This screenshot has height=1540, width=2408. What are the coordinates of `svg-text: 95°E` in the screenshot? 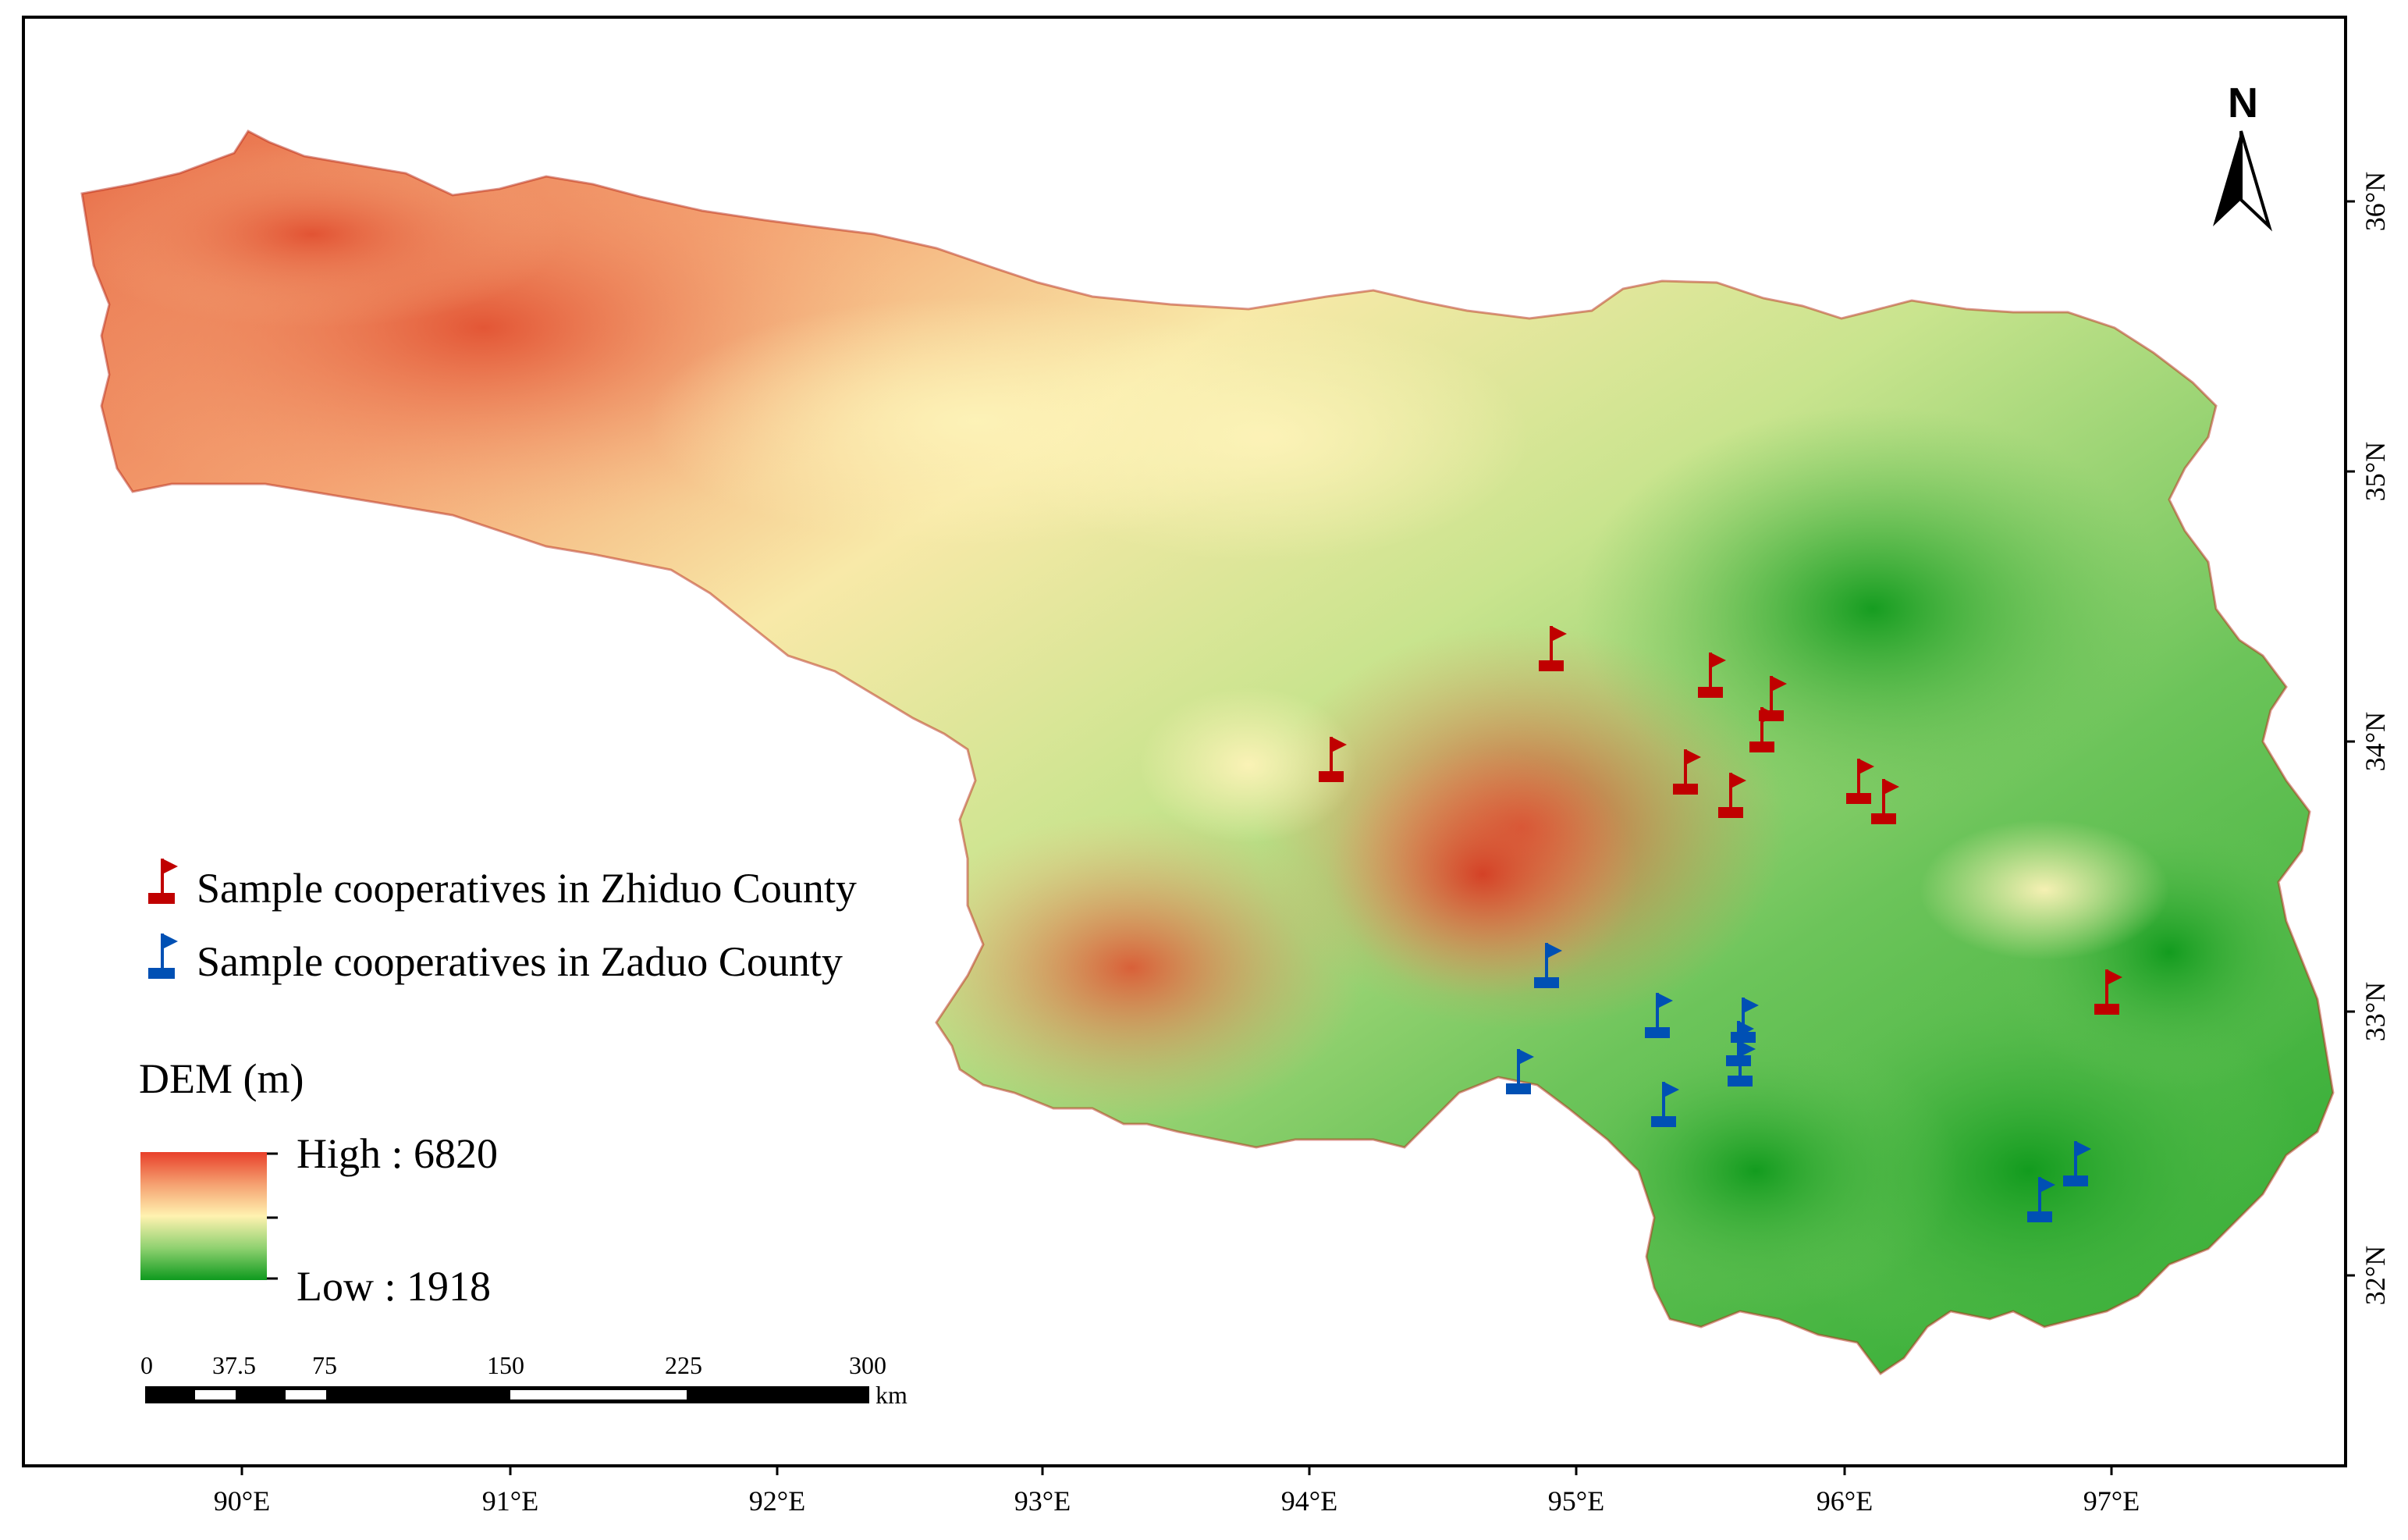 It's located at (1576, 1501).